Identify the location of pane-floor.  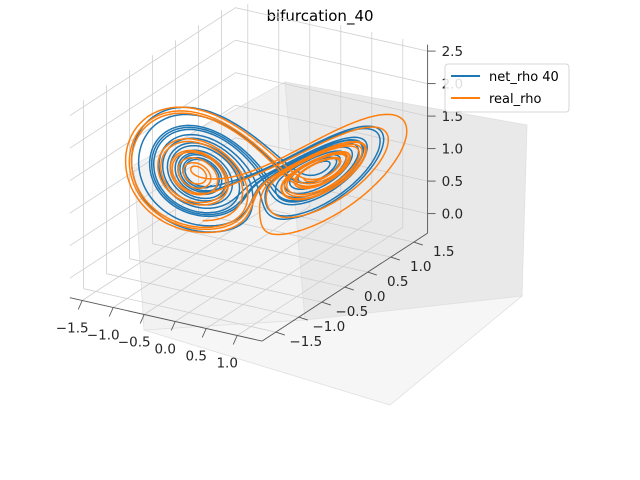
(333, 350).